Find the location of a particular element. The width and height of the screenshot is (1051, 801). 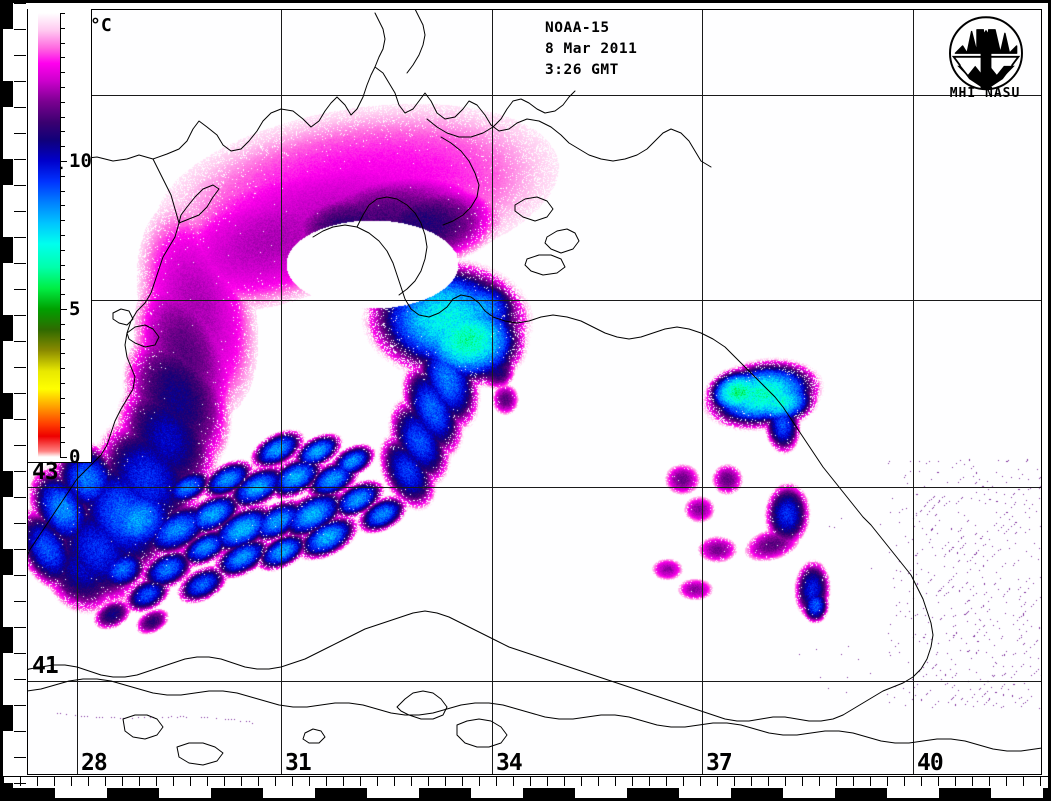

bottom-ruler-fine is located at coordinates (525, 781).